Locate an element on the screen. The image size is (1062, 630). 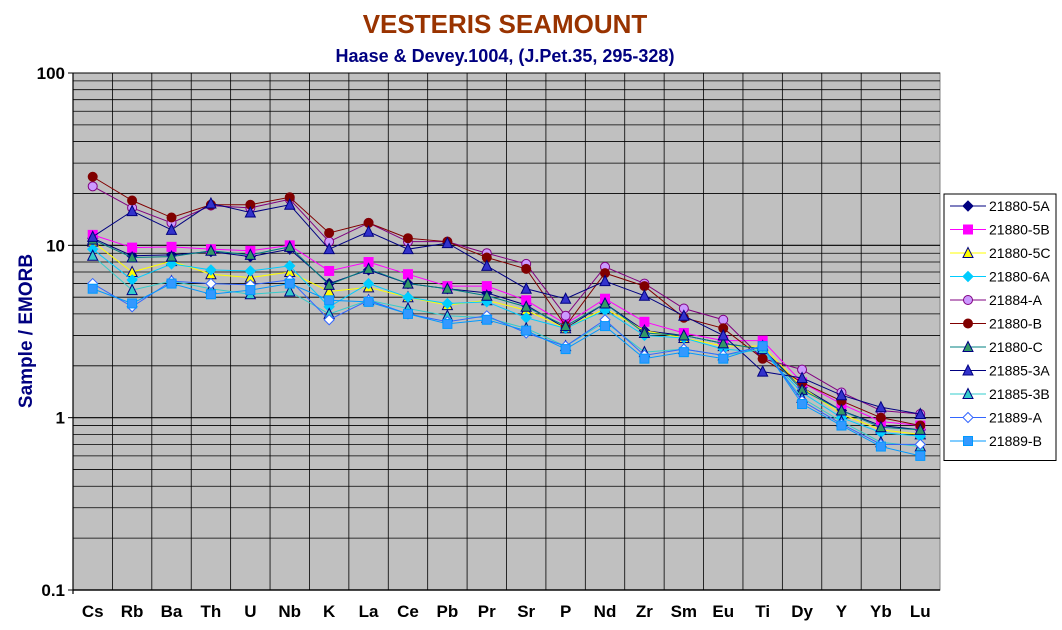
legend-label: 21880-5C is located at coordinates (1020, 253).